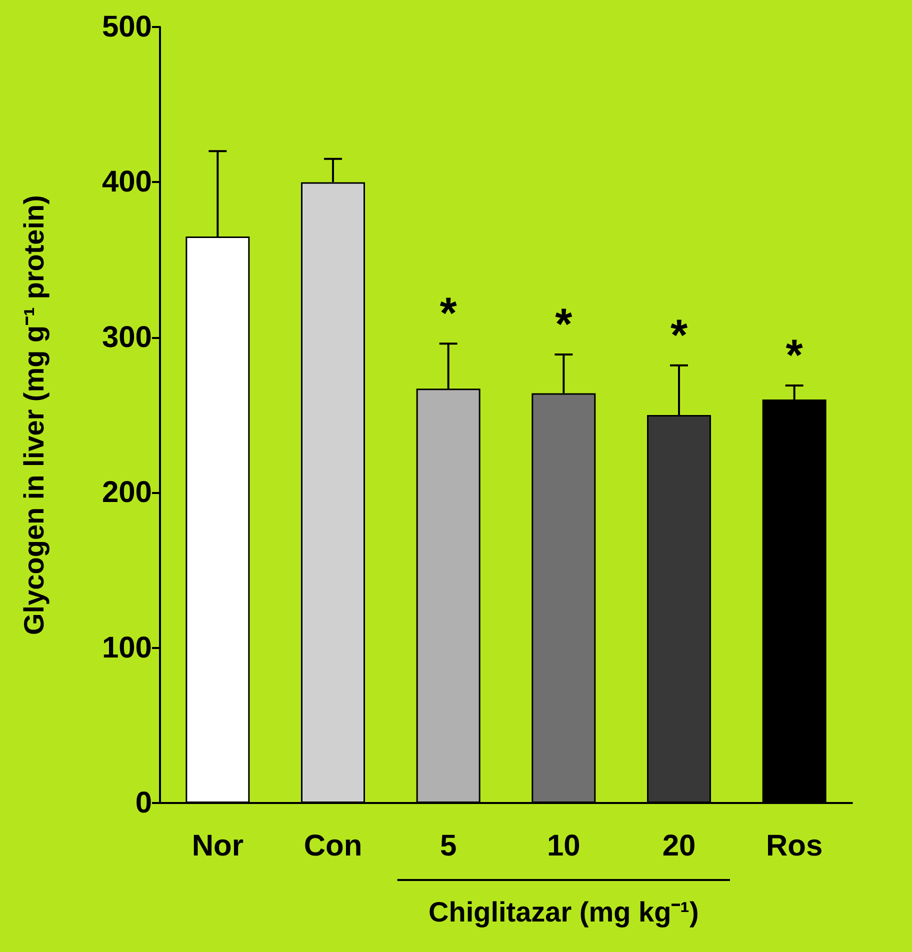 The width and height of the screenshot is (912, 952). Describe the element at coordinates (218, 846) in the screenshot. I see `x-tick-label: Nor` at that location.